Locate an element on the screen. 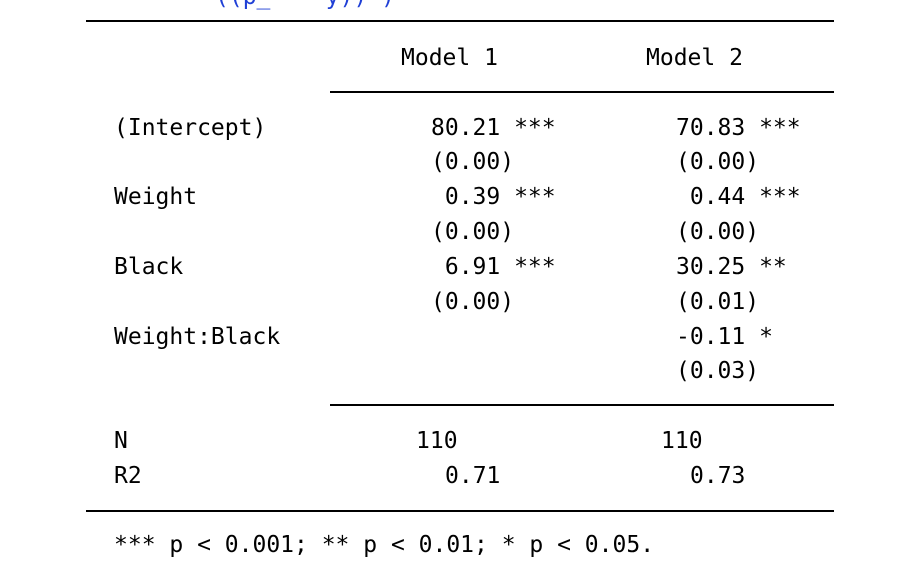 This screenshot has width=902, height=586. n-model-2: 110 is located at coordinates (682, 441).